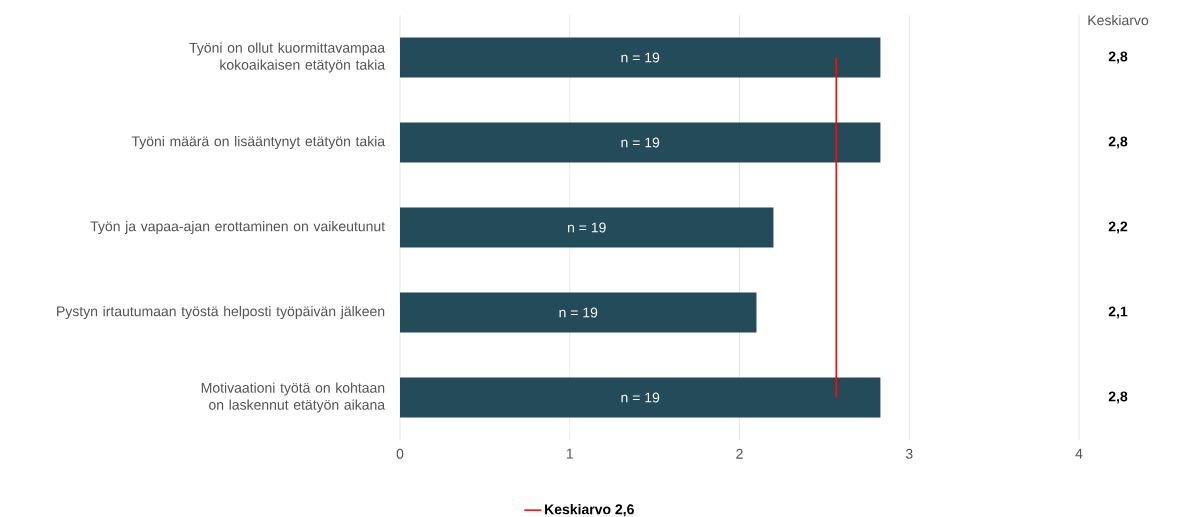  Describe the element at coordinates (293, 397) in the screenshot. I see `y-tick-label: Motivaationi työtä on kohtaan on laskennut etätyön aikana` at that location.